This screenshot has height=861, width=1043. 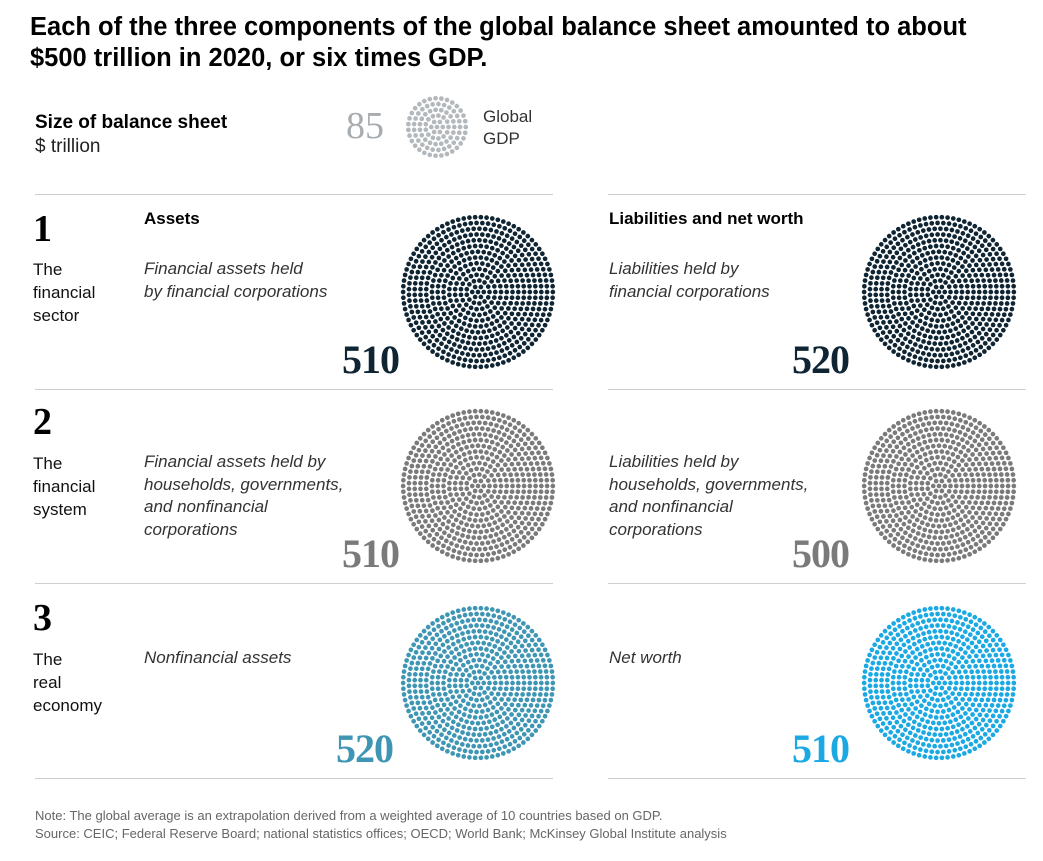 What do you see at coordinates (42, 618) in the screenshot?
I see `row-3-number: 3` at bounding box center [42, 618].